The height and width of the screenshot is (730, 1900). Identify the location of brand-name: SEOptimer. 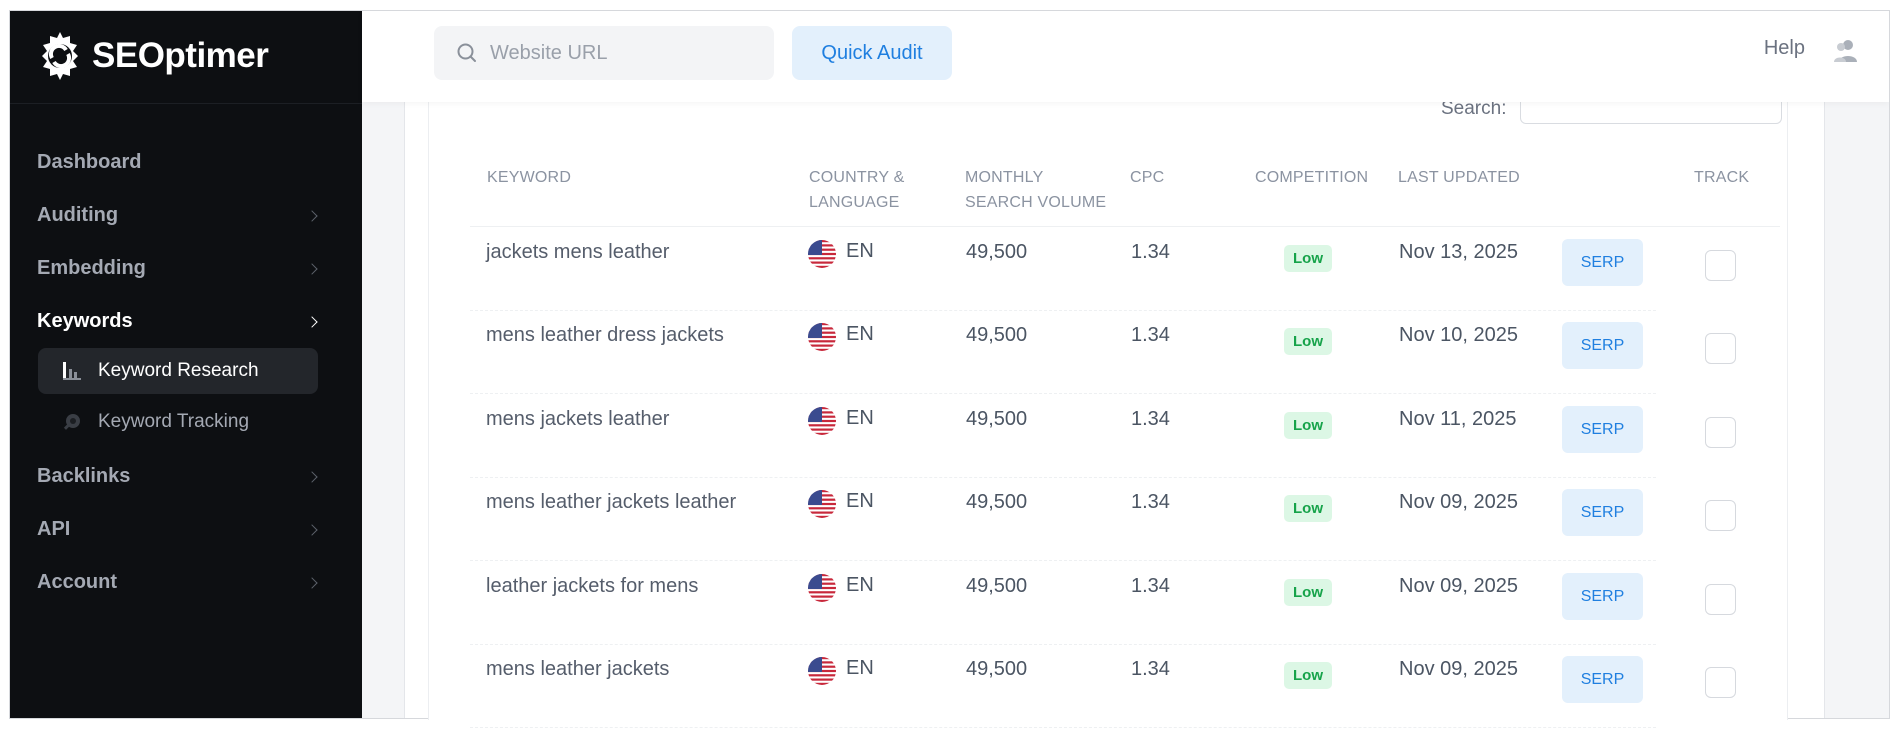
(180, 55).